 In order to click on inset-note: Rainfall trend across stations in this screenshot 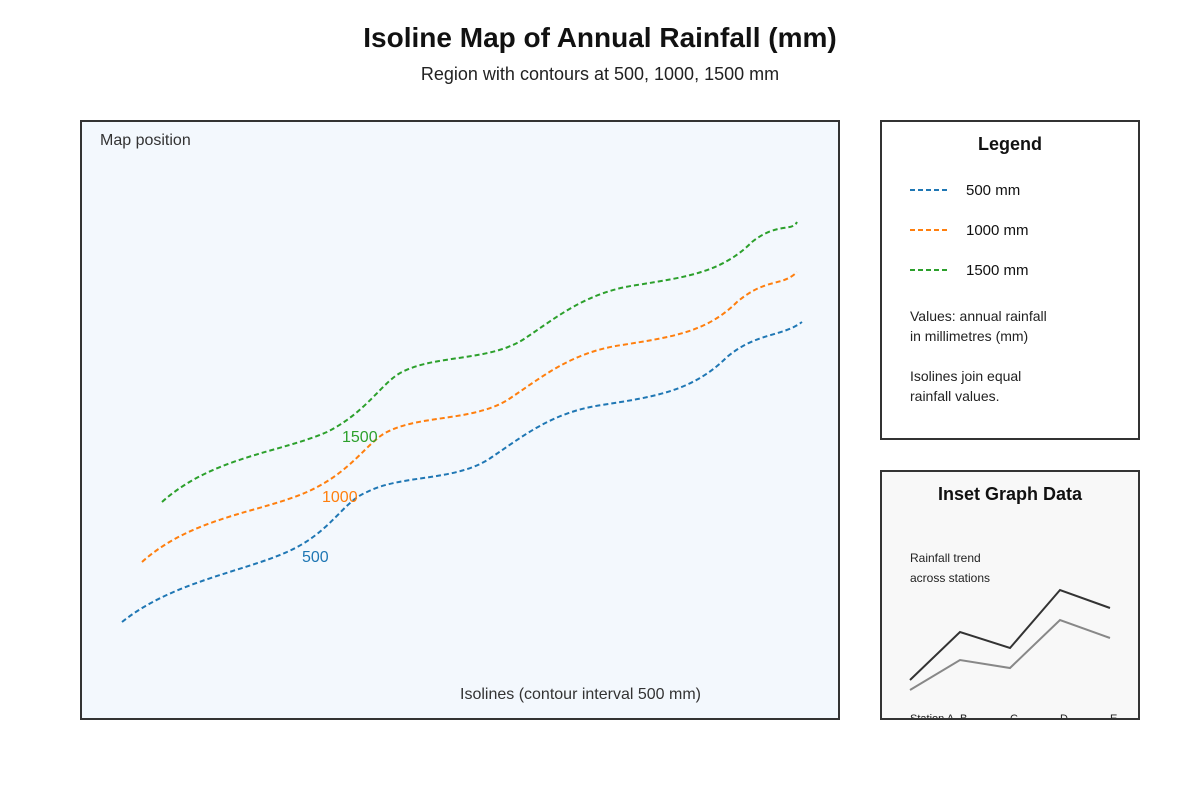, I will do `click(950, 568)`.